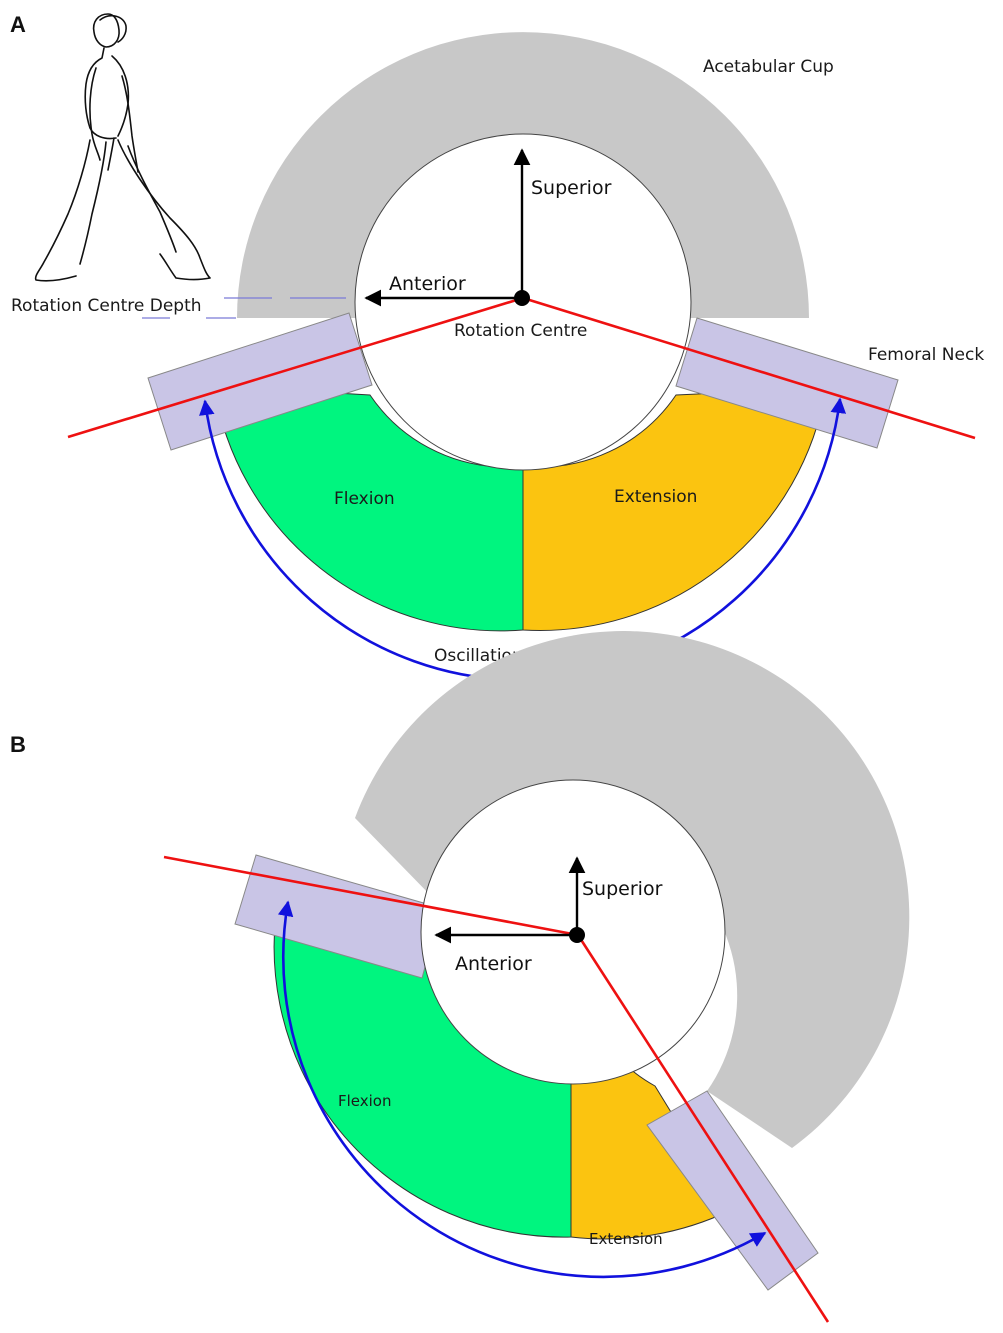  Describe the element at coordinates (364, 499) in the screenshot. I see `flexion-label: Flexion` at that location.